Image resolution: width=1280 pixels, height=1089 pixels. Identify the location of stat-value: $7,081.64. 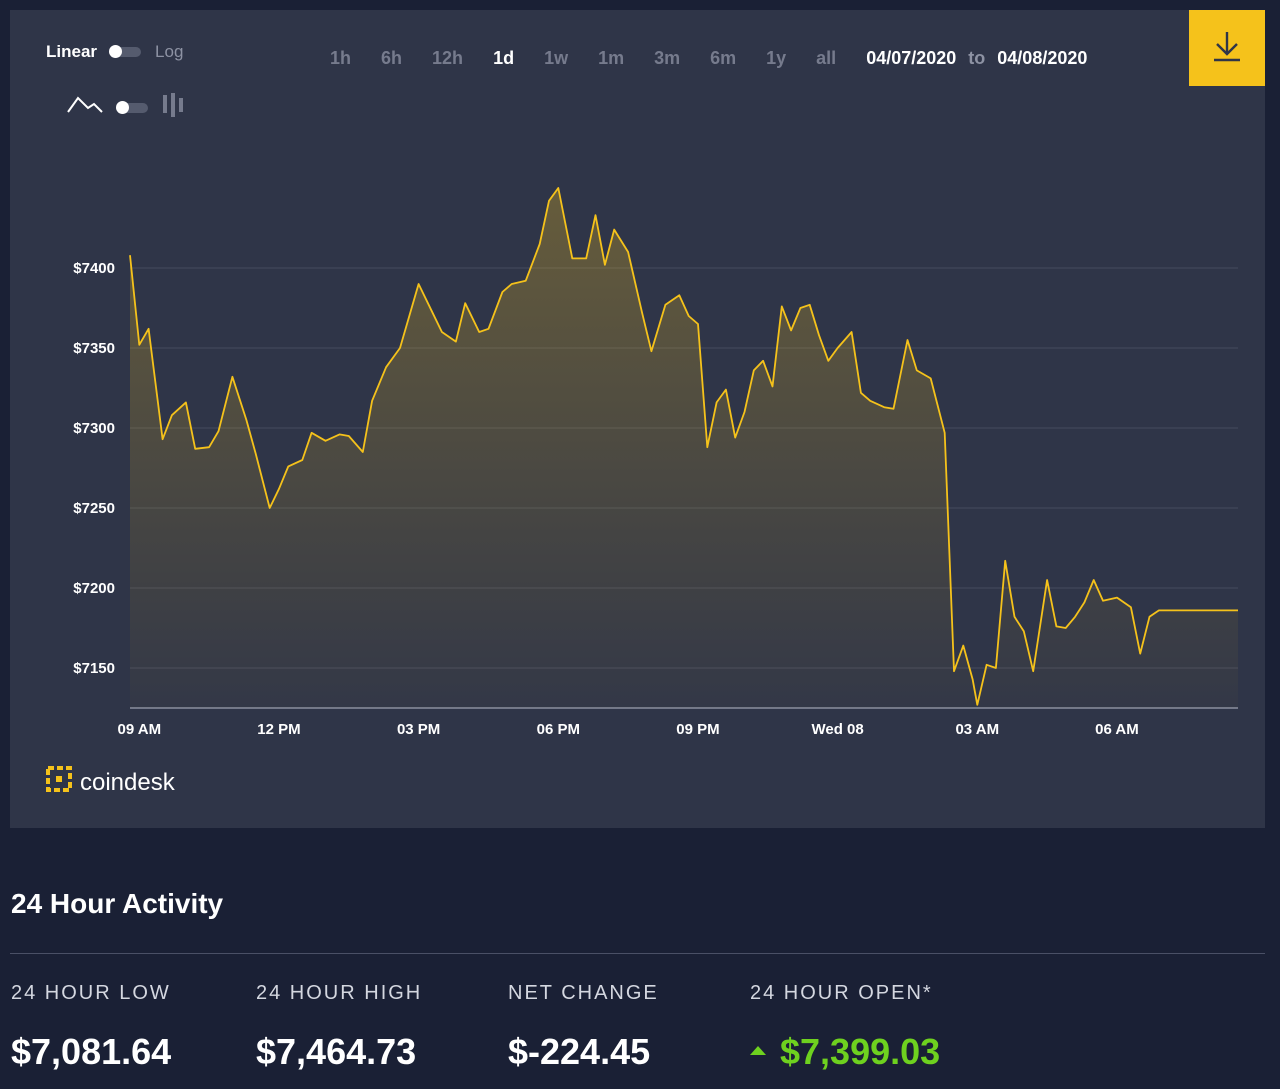
(91, 1051).